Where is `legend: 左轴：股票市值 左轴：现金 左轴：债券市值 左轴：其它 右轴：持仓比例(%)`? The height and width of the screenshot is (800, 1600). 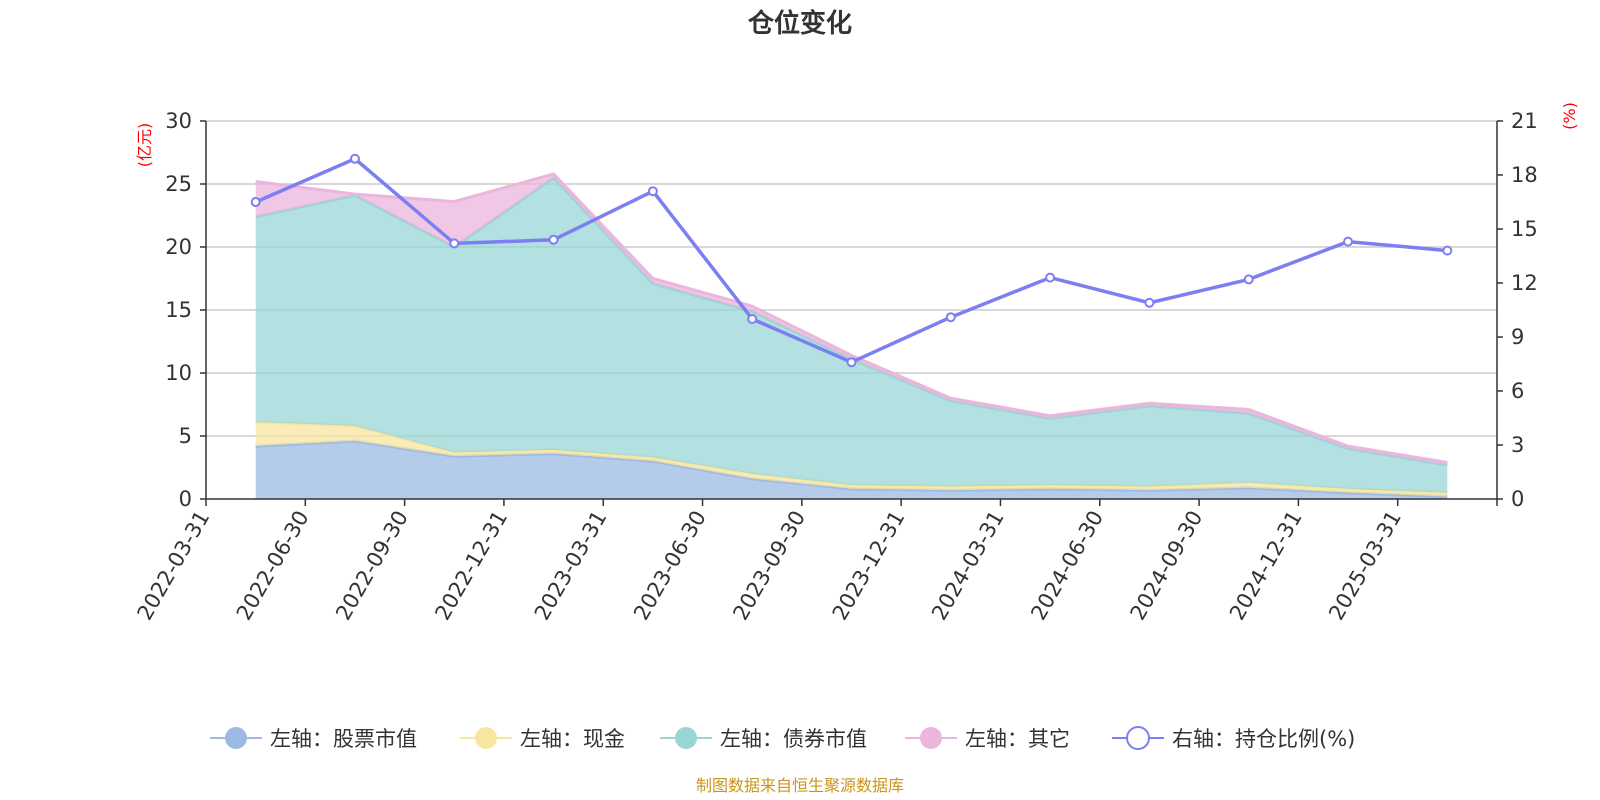 legend: 左轴：股票市值 左轴：现金 左轴：债券市值 左轴：其它 右轴：持仓比例(%) is located at coordinates (782, 738).